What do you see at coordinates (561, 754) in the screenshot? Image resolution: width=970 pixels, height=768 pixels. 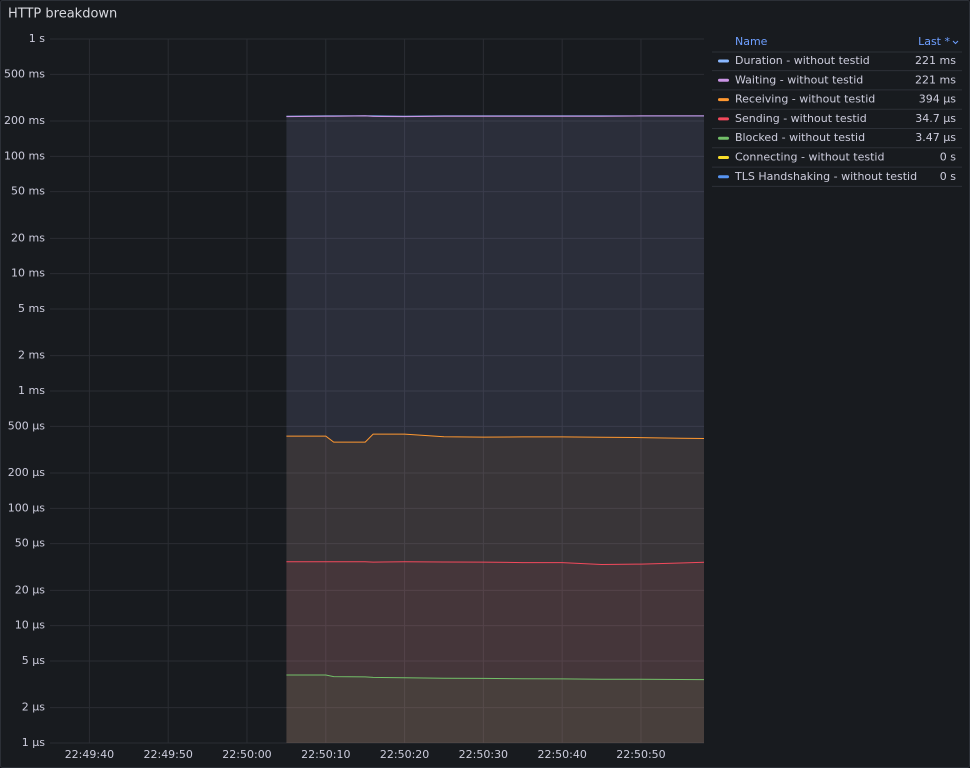 I see `x-tick-label: 22:50:40` at bounding box center [561, 754].